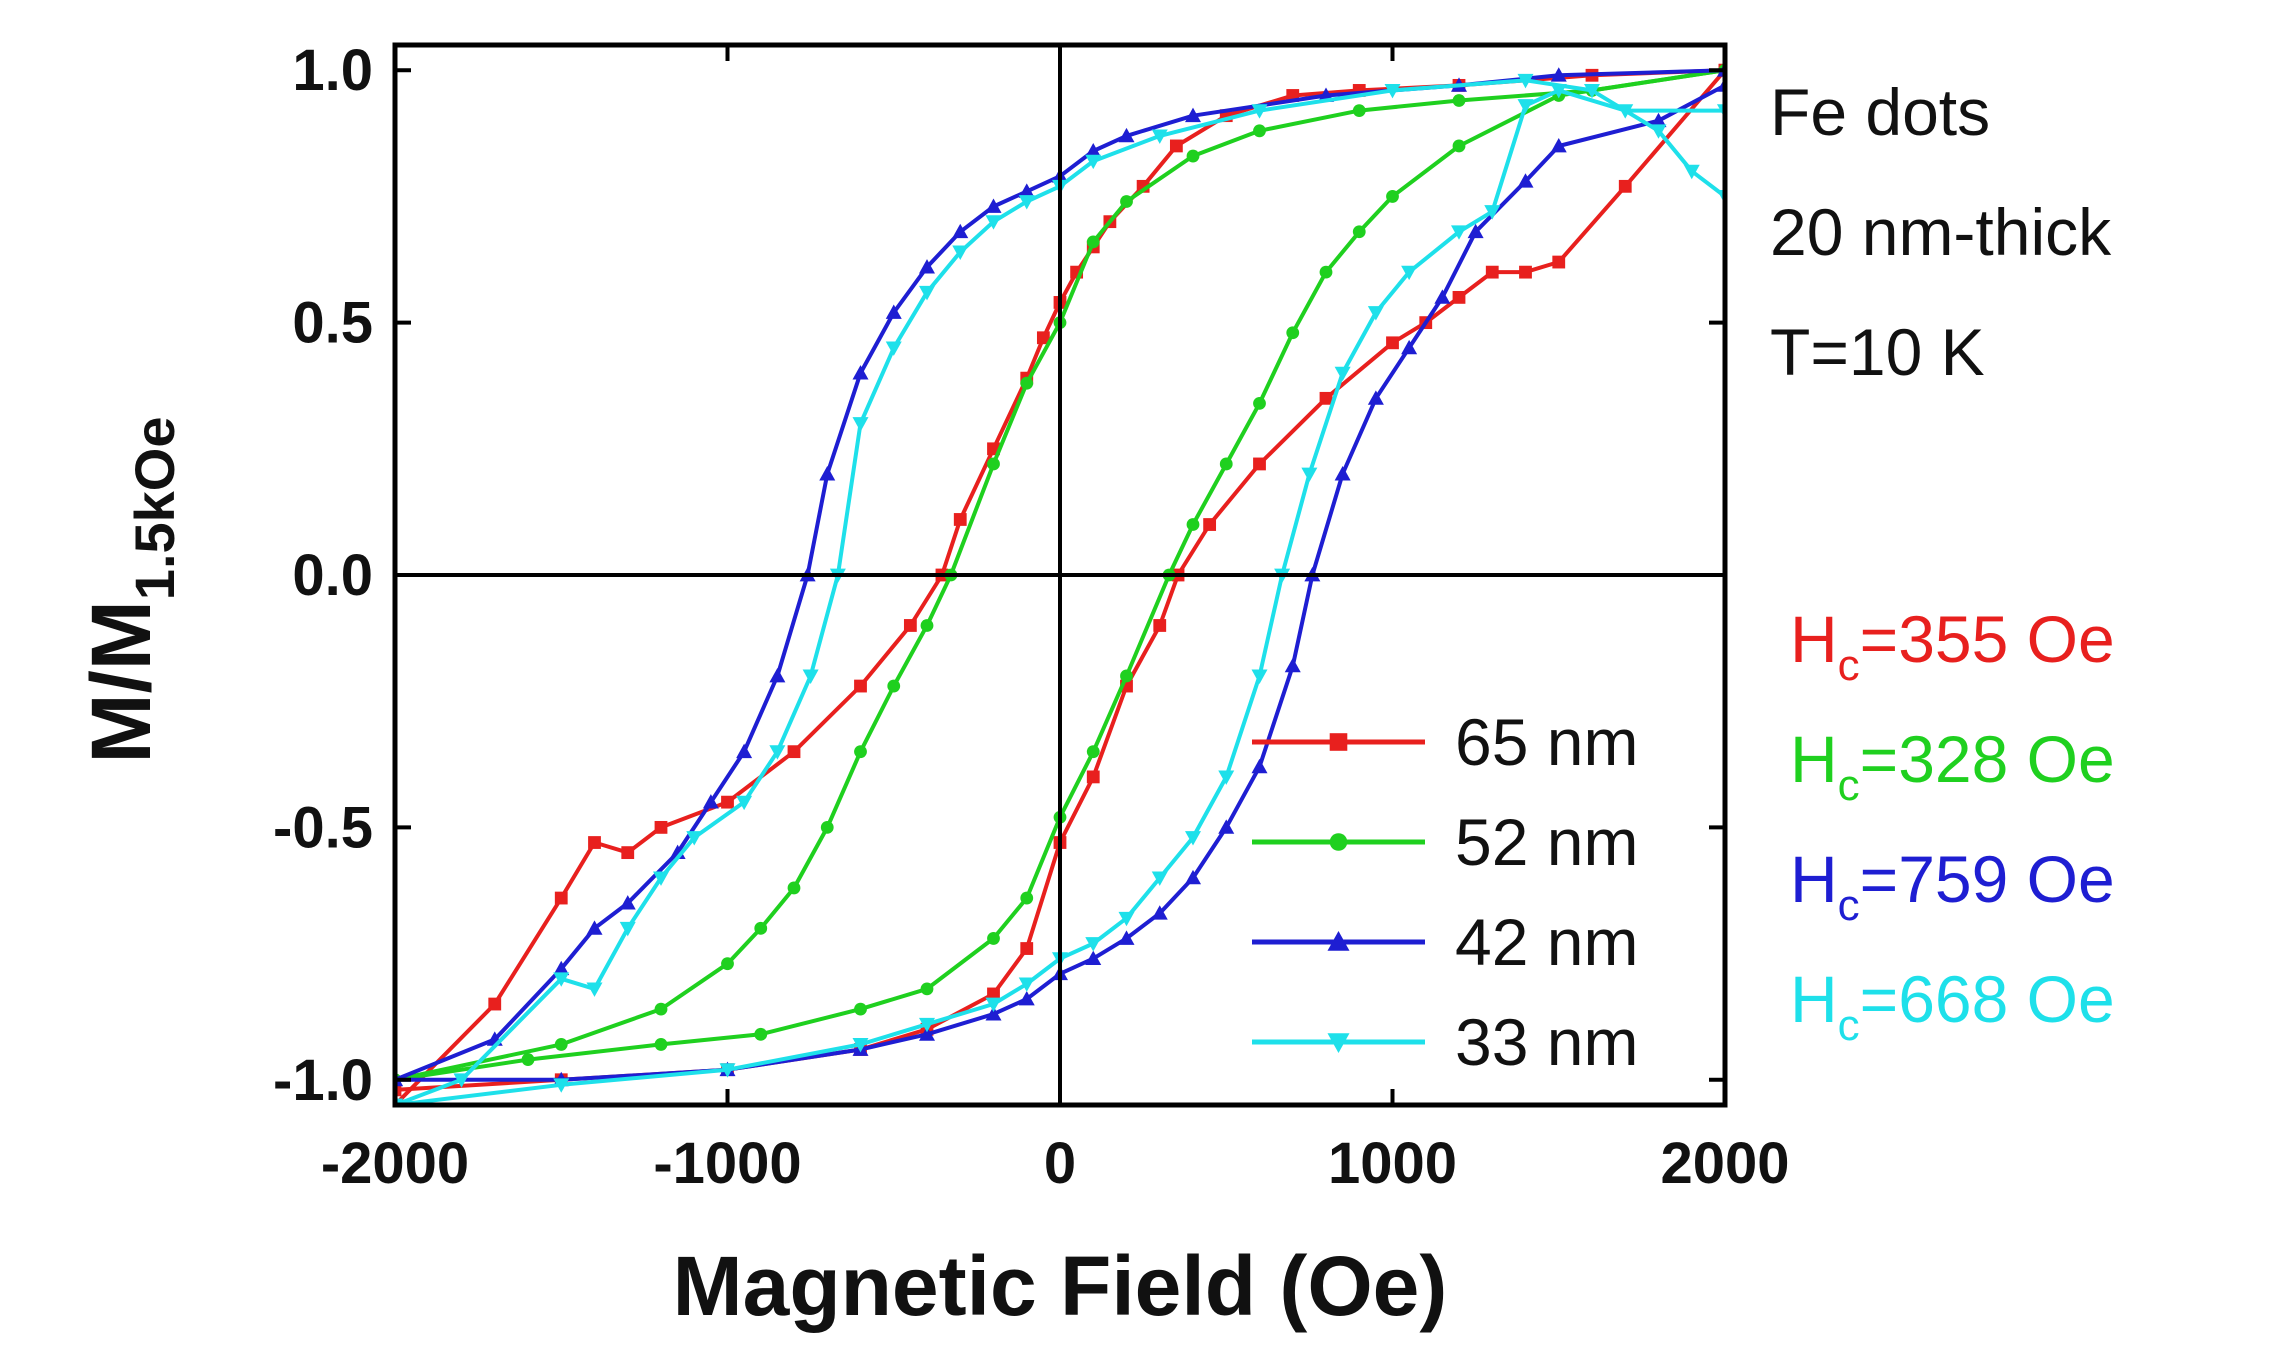 This screenshot has width=2270, height=1370. I want to click on x-axis-title: Magnetic Field (Oe), so click(1060, 1286).